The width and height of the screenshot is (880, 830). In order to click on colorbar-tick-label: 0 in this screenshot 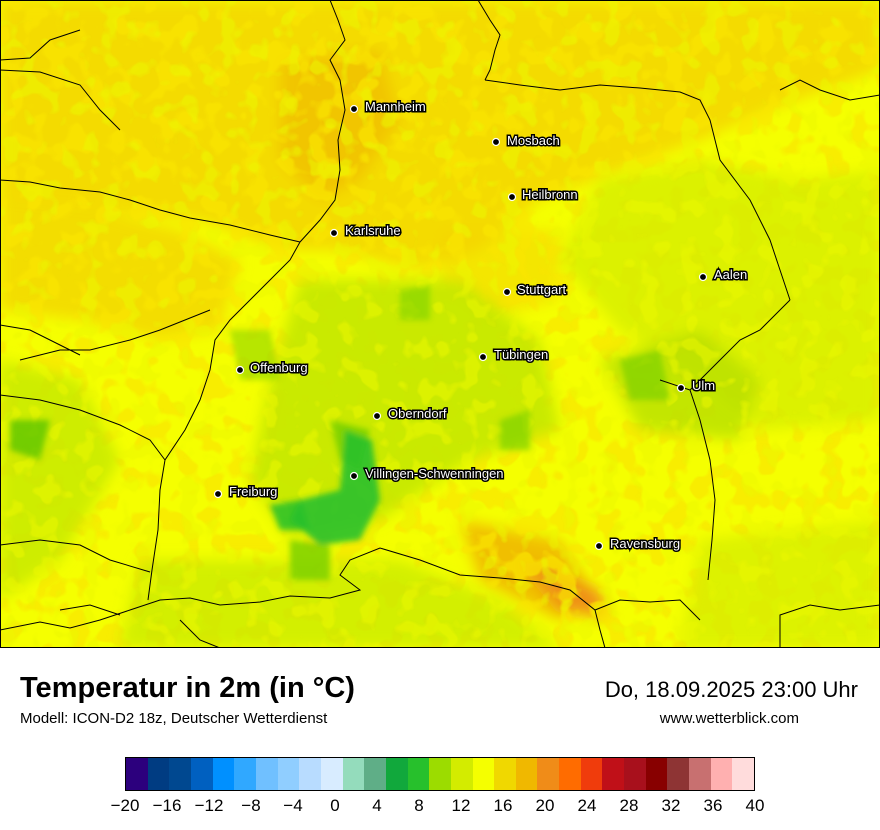, I will do `click(335, 805)`.